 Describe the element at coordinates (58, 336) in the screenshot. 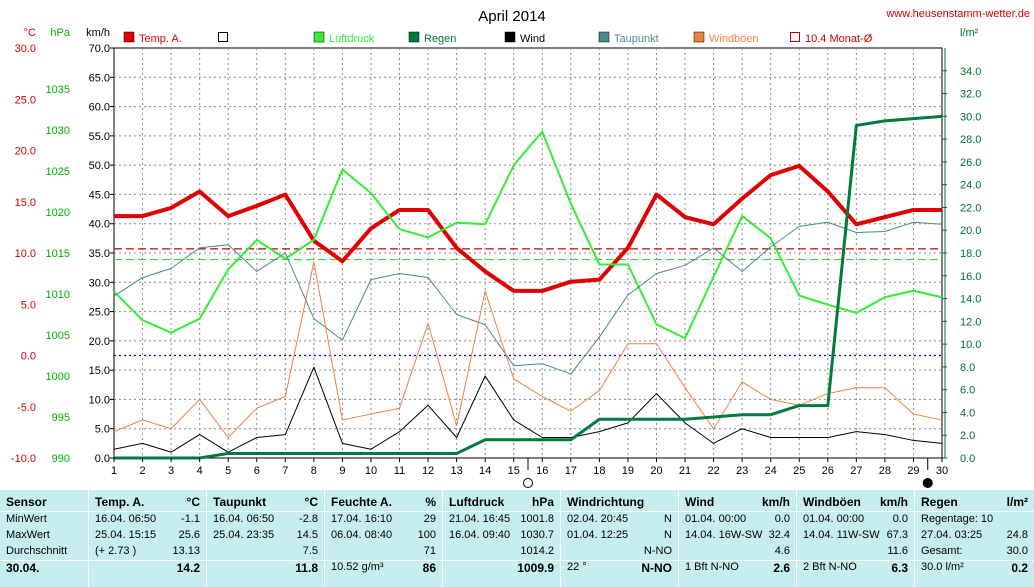

I see `pressure-axis-tick: 1005` at that location.